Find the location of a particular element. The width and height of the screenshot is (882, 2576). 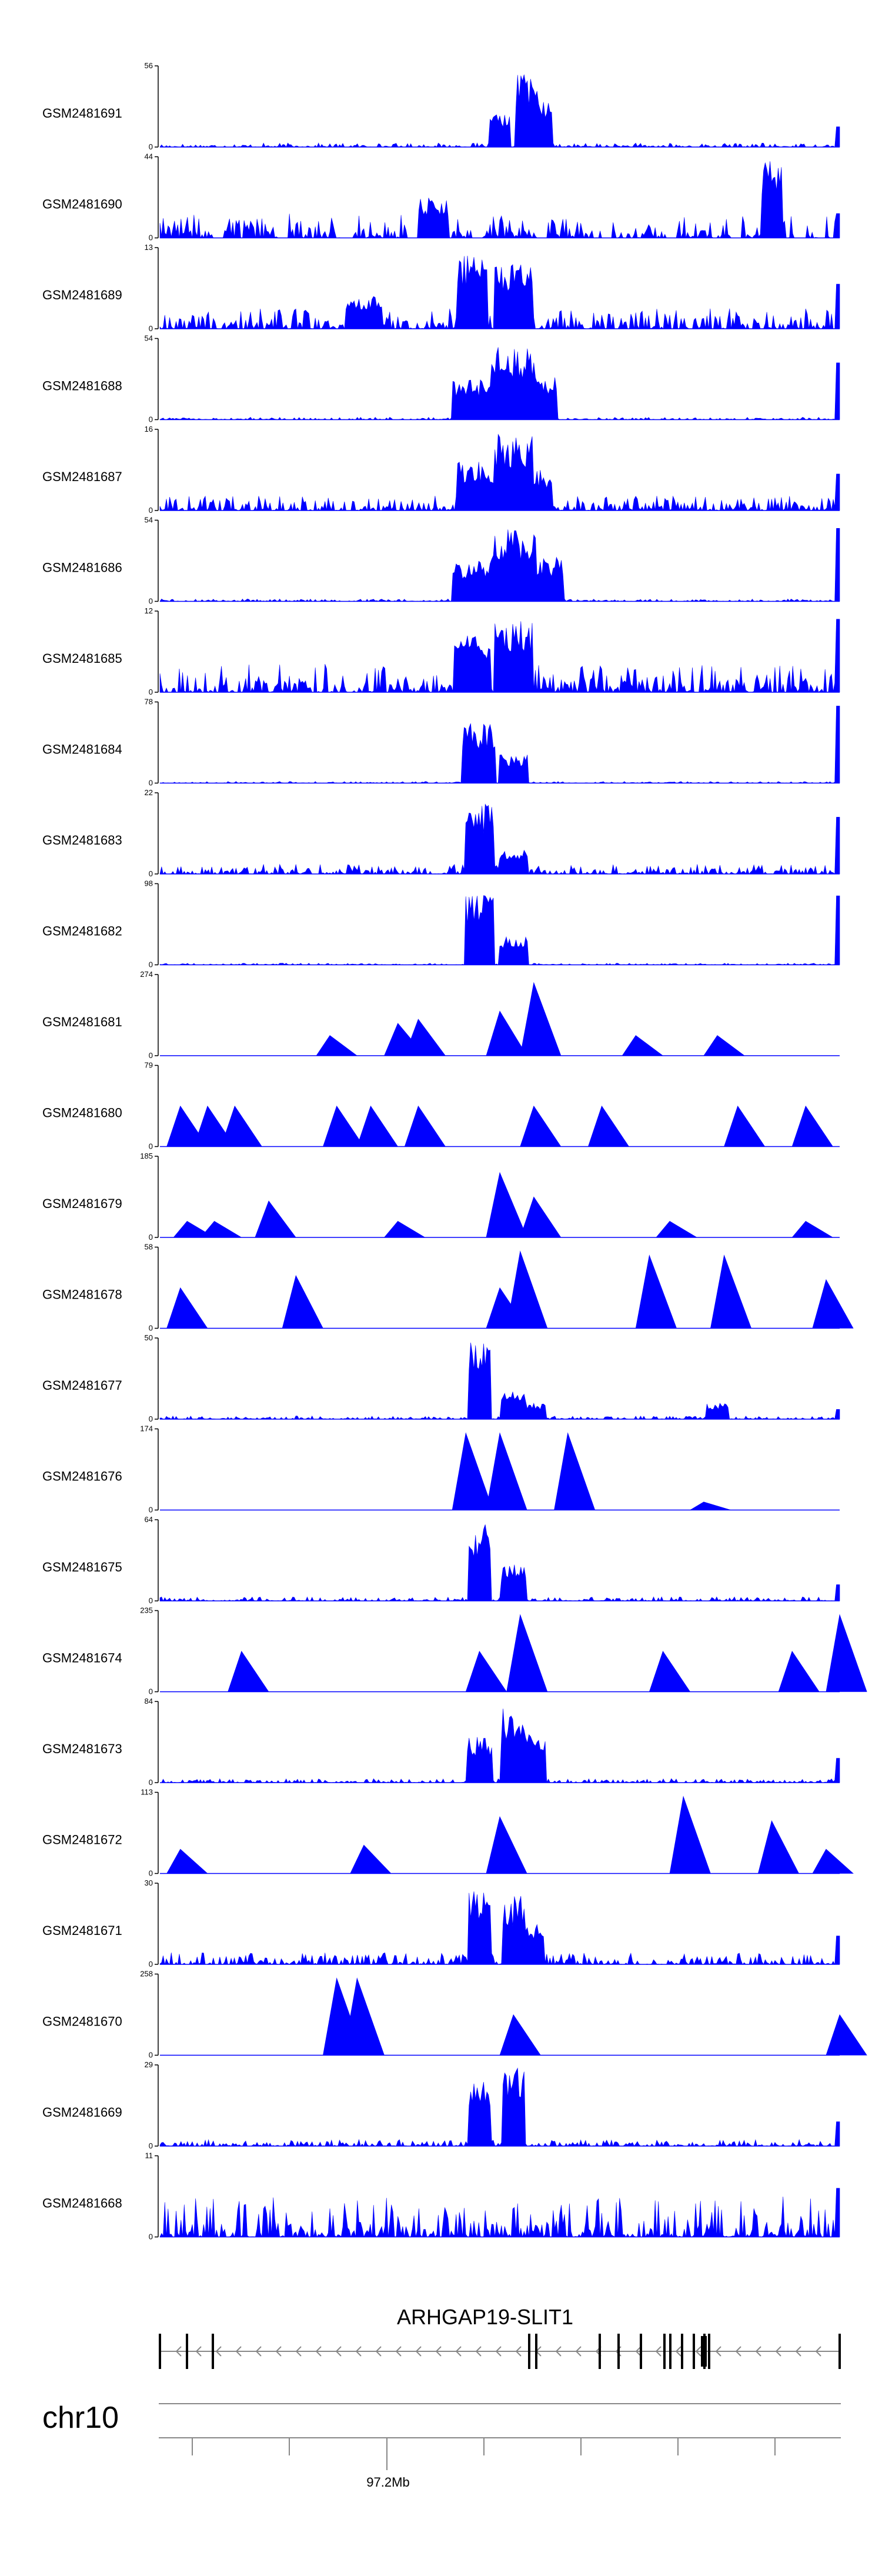

track-GSM2481685: GSM2481685 12 0 is located at coordinates (441, 651).